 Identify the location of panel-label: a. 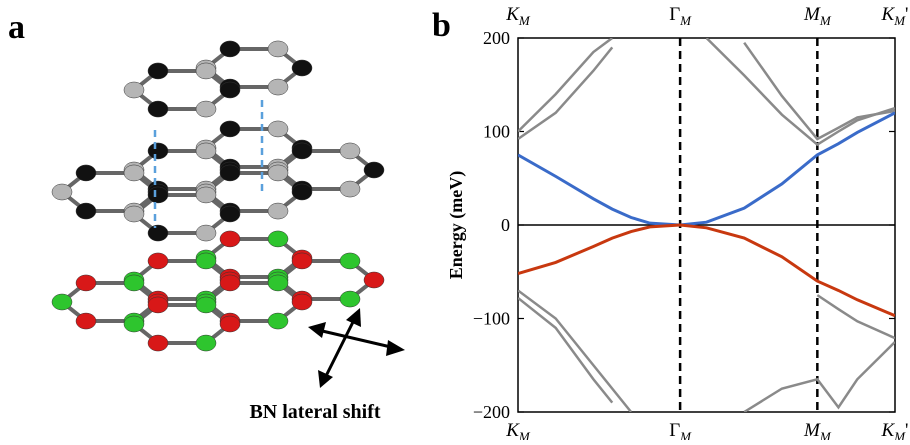
(16, 27).